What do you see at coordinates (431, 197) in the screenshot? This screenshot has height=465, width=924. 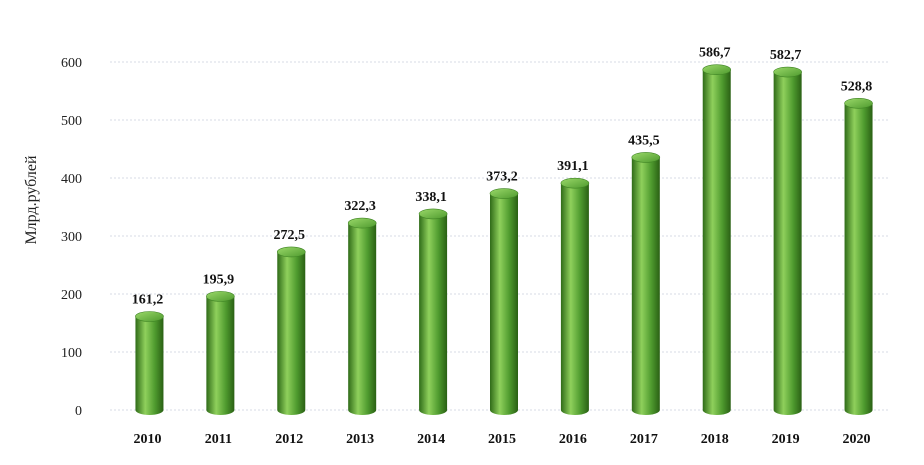 I see `data-label: 338,1` at bounding box center [431, 197].